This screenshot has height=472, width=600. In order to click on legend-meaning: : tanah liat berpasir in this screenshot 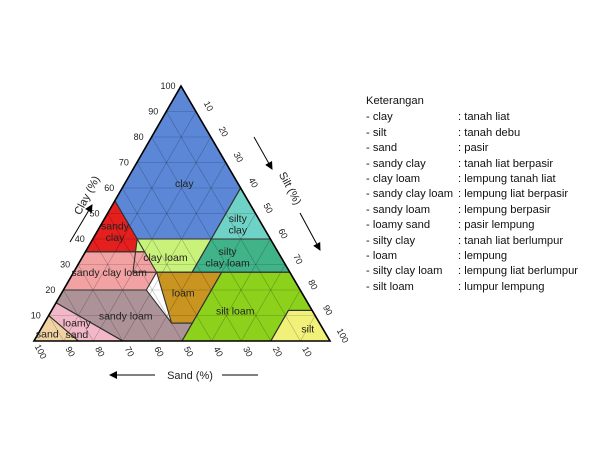, I will do `click(506, 163)`.